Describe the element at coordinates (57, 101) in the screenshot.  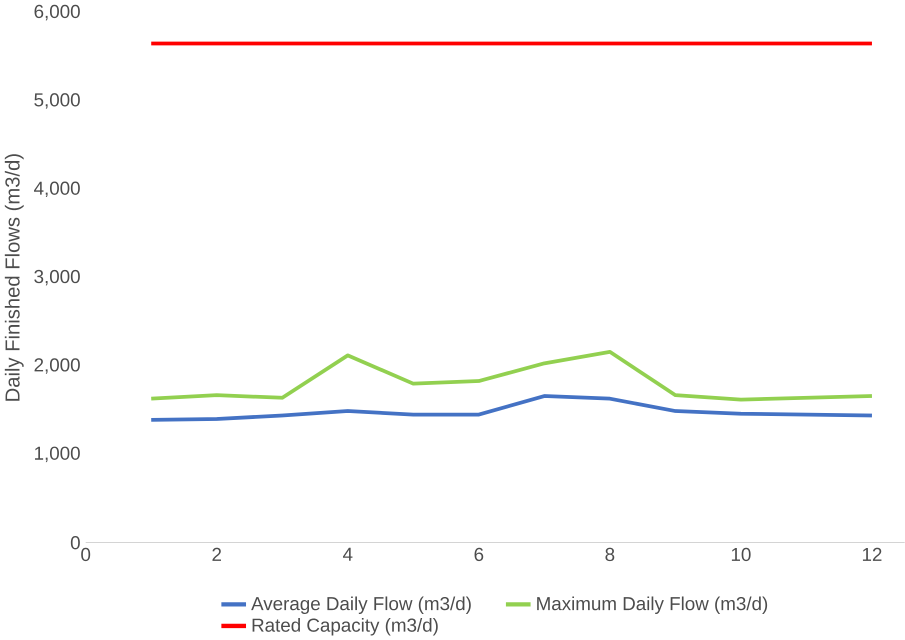
I see `y-tick-label: 5,000` at that location.